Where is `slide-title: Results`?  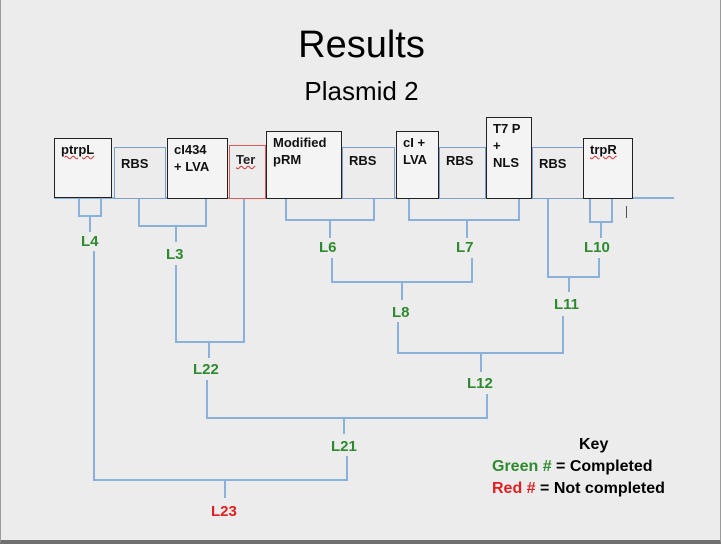 slide-title: Results is located at coordinates (361, 45).